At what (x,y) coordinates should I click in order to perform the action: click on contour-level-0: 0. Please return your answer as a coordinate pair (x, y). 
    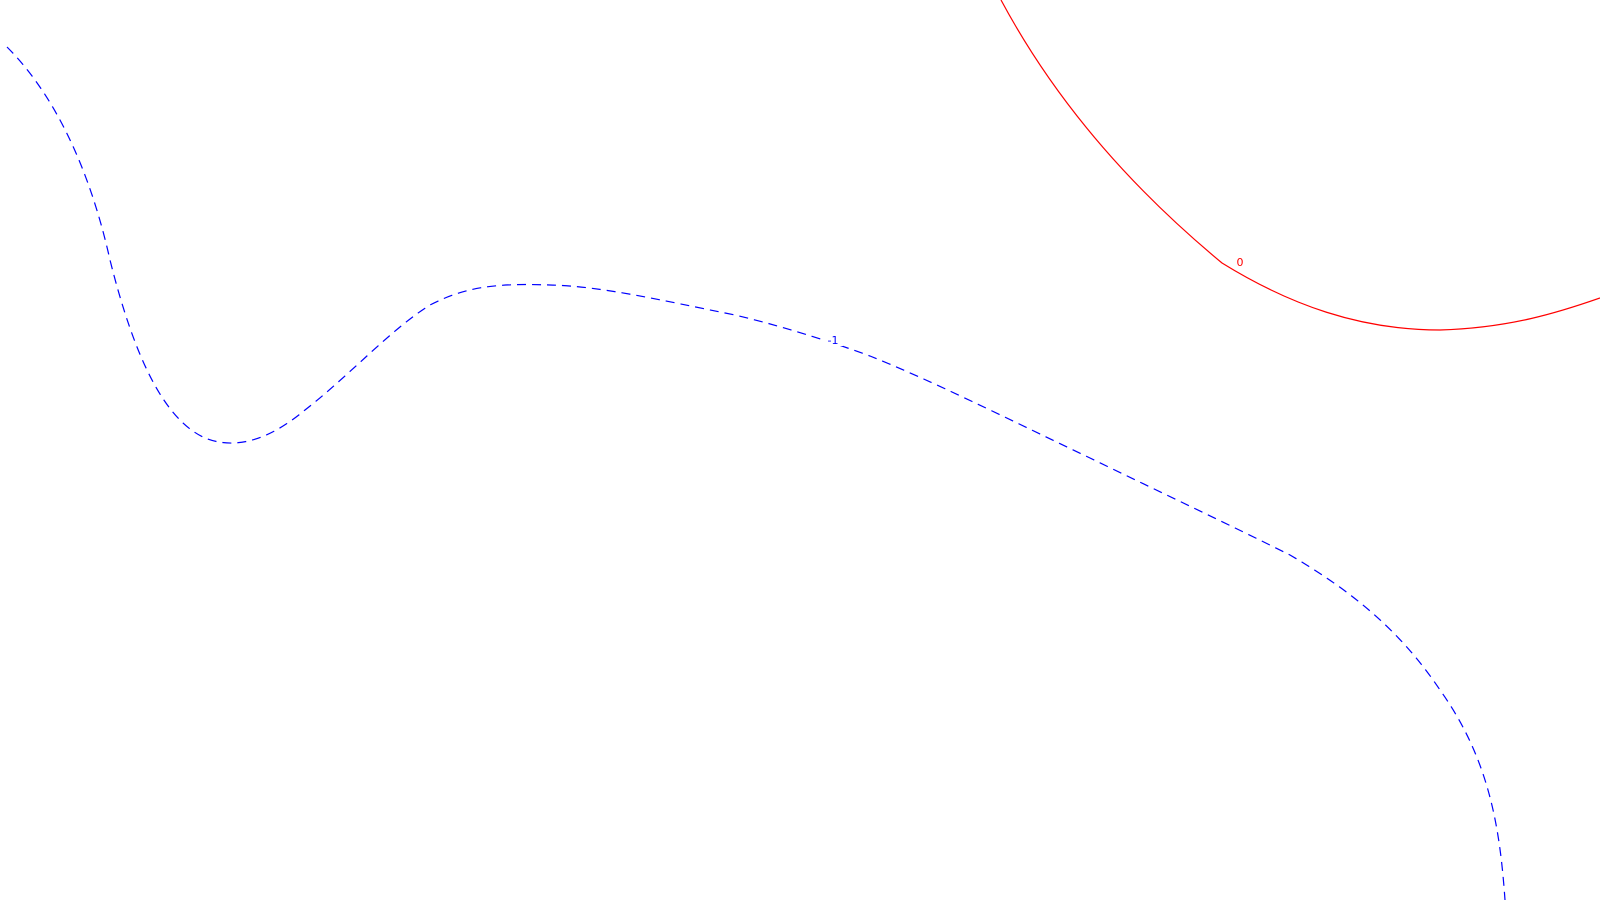
    Looking at the image, I should click on (1300, 165).